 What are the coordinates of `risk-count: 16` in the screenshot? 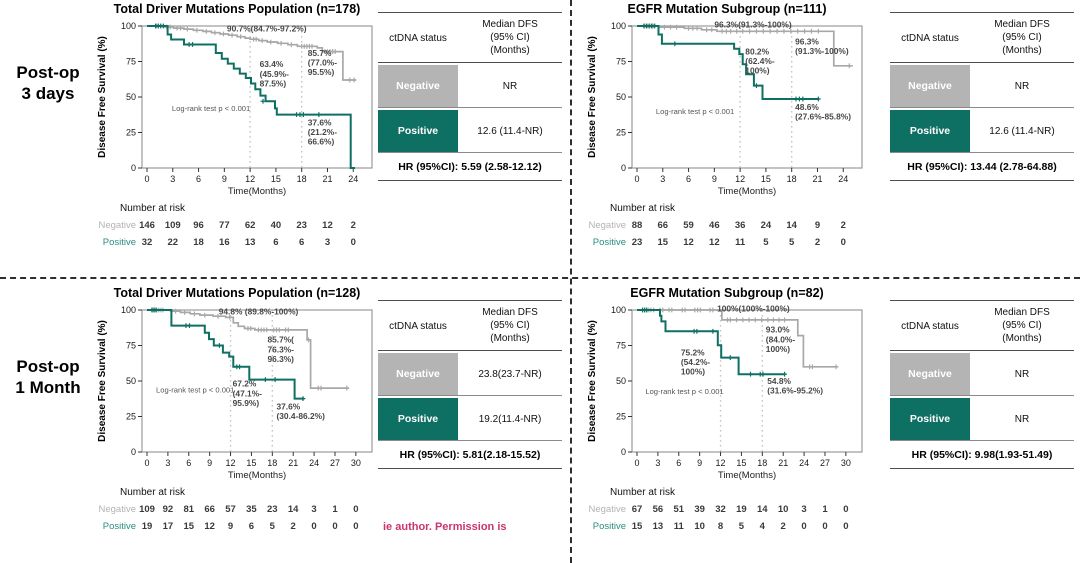 It's located at (224, 242).